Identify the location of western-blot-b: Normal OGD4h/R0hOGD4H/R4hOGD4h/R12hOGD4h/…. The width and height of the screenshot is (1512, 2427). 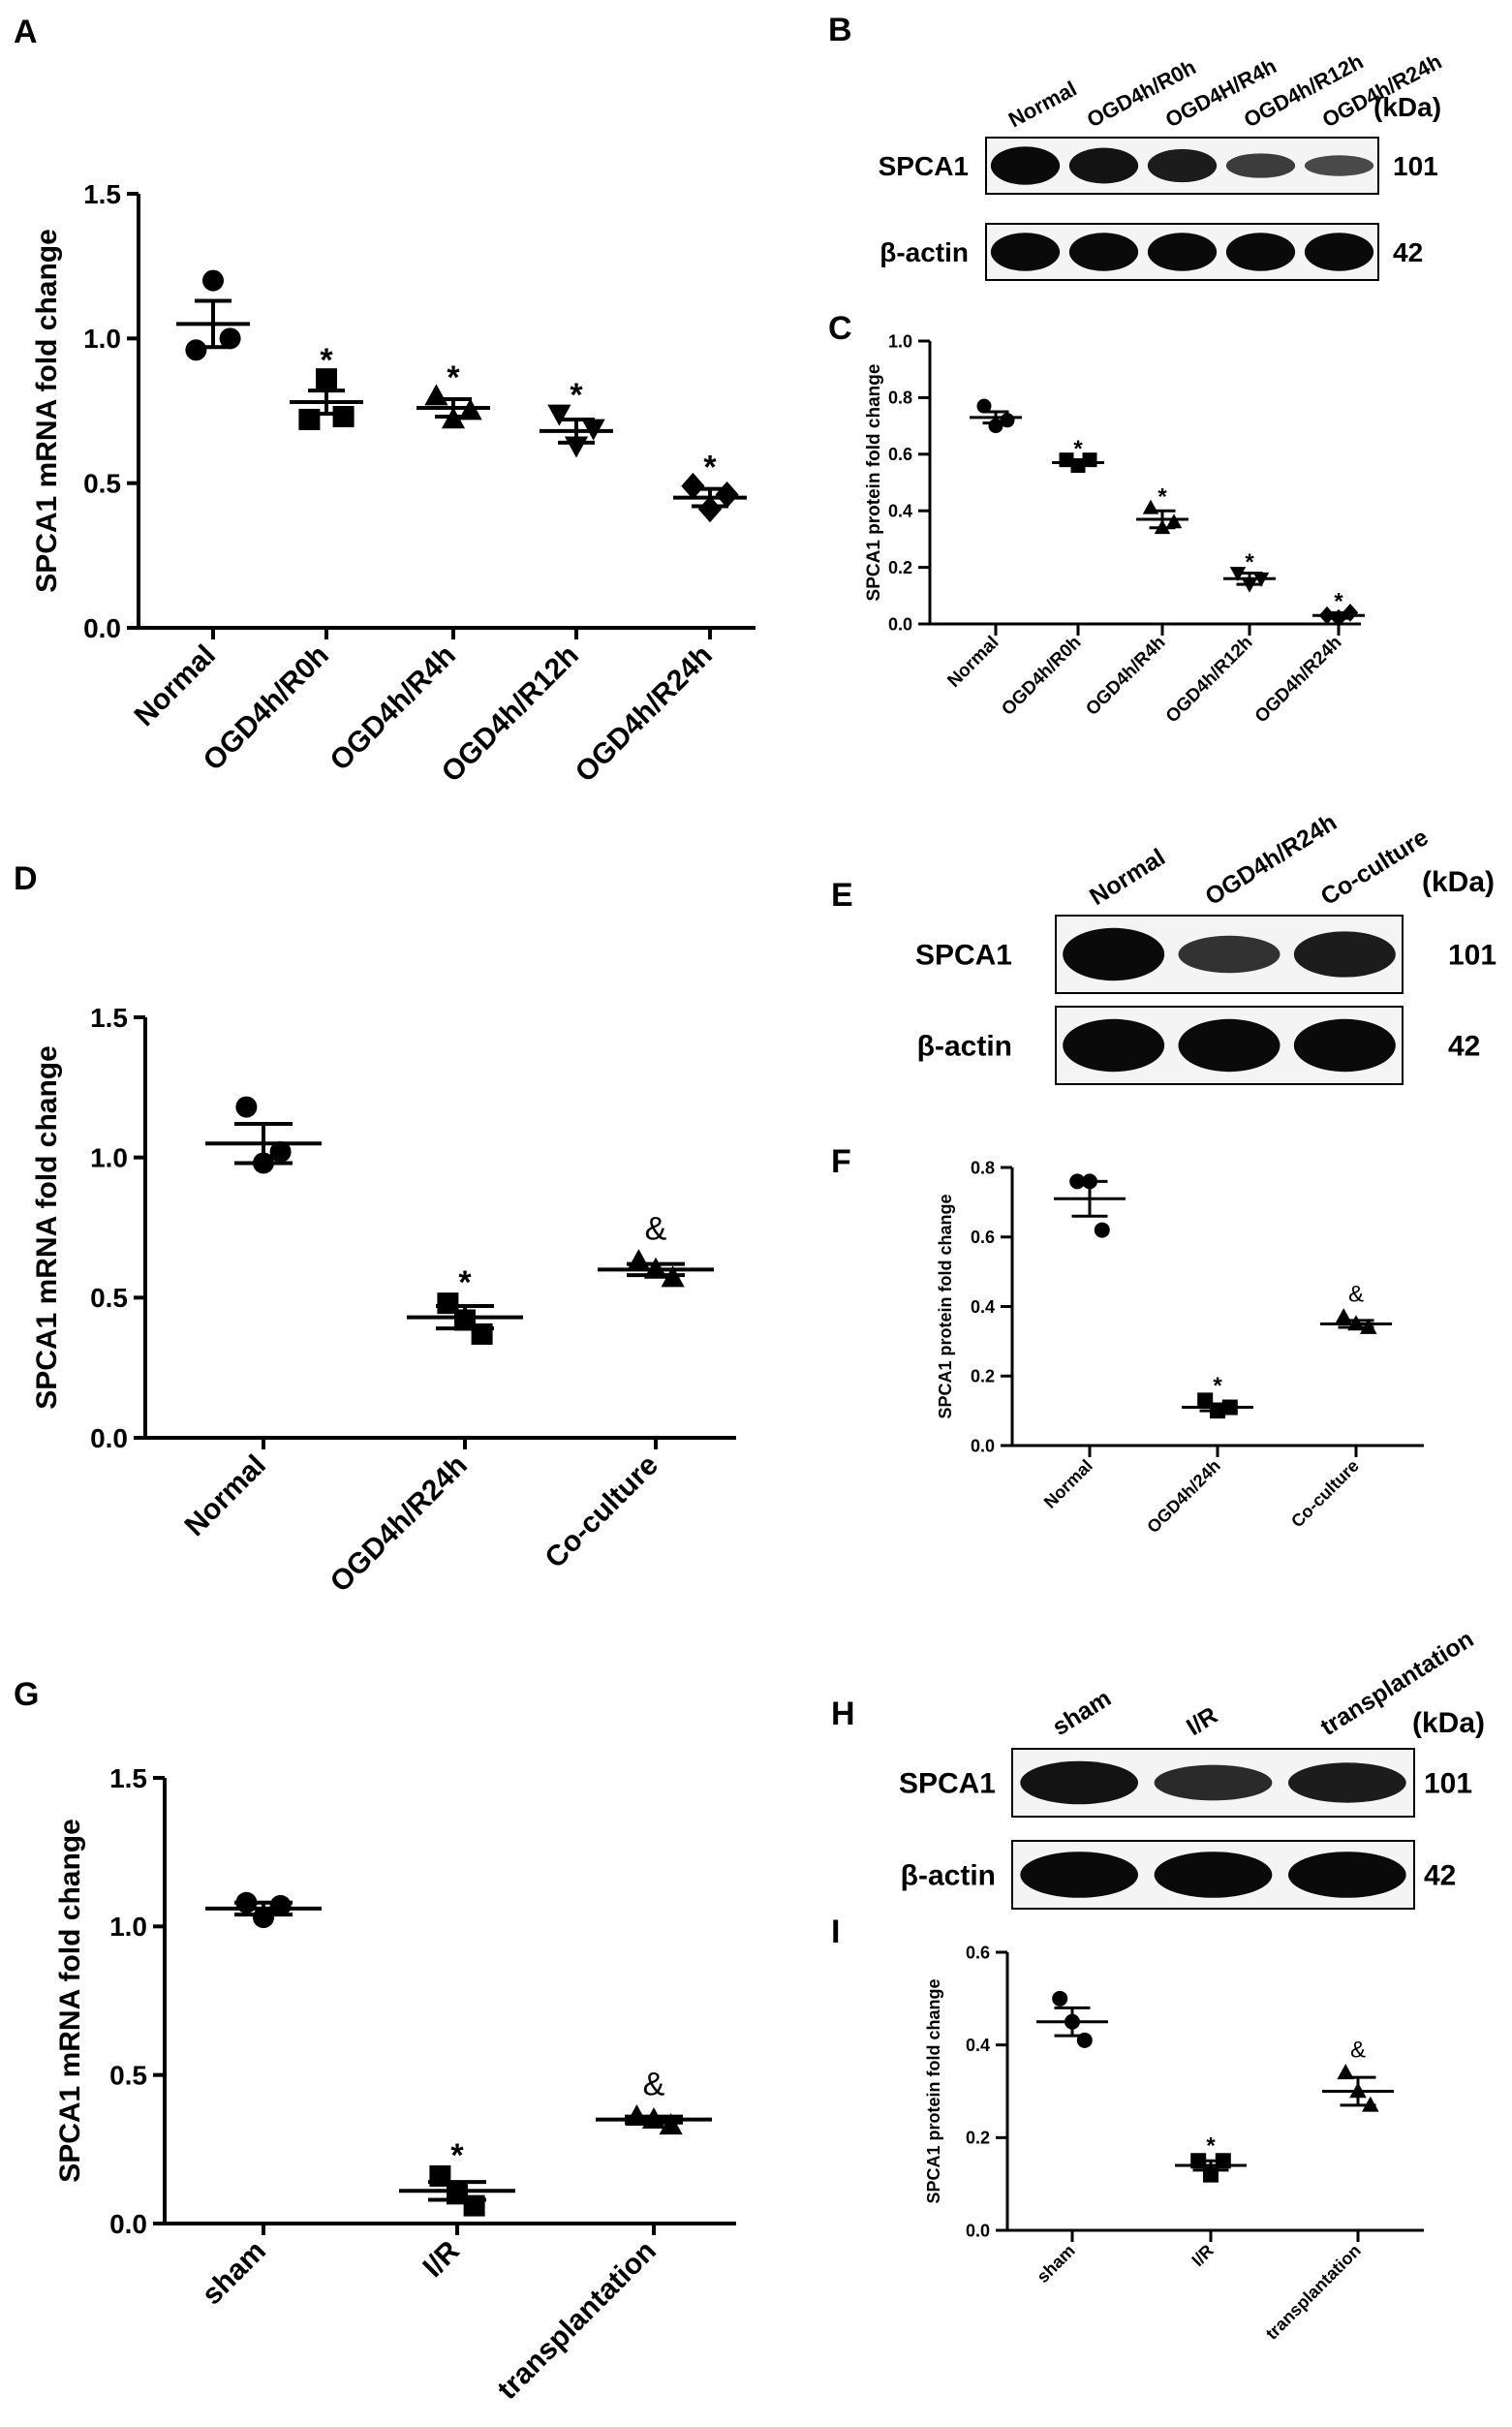
(1162, 165).